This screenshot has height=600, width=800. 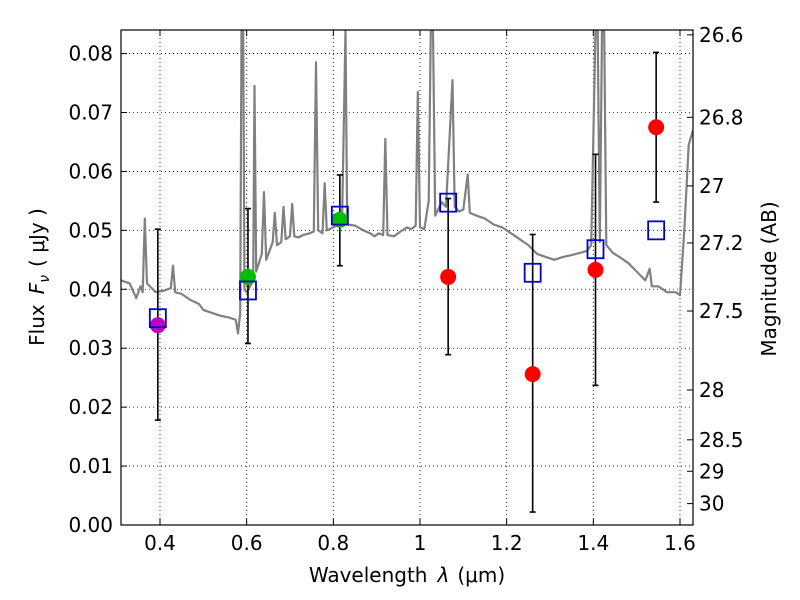 I want to click on y2-tick-label: 26.8, so click(x=721, y=117).